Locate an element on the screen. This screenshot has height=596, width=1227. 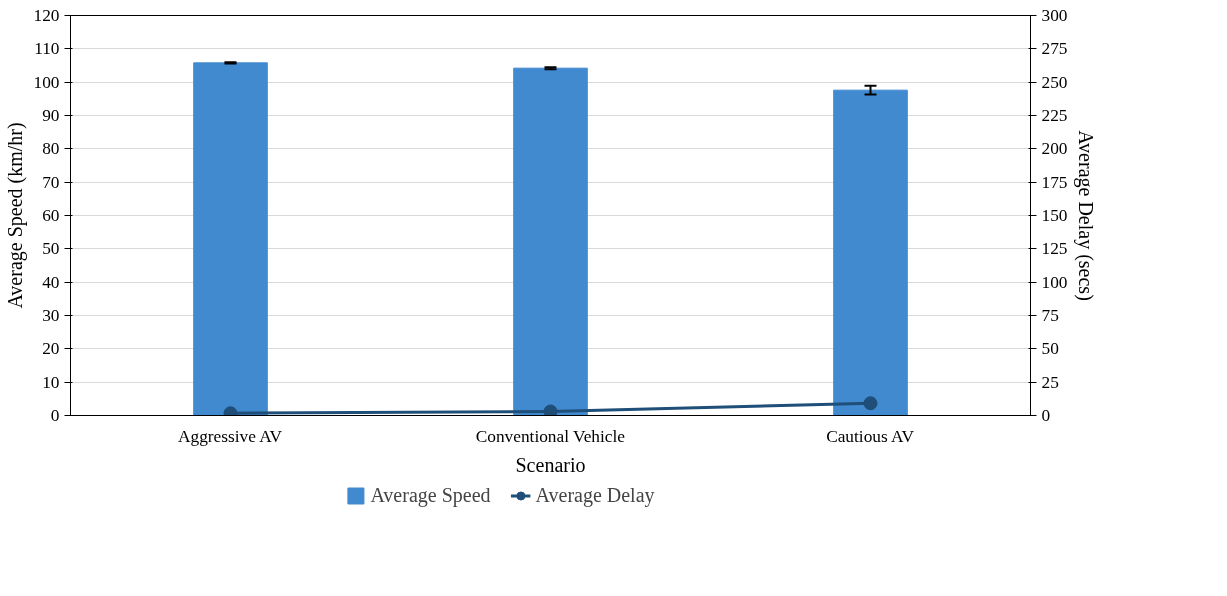
legend-label: Average Delay is located at coordinates (595, 495).